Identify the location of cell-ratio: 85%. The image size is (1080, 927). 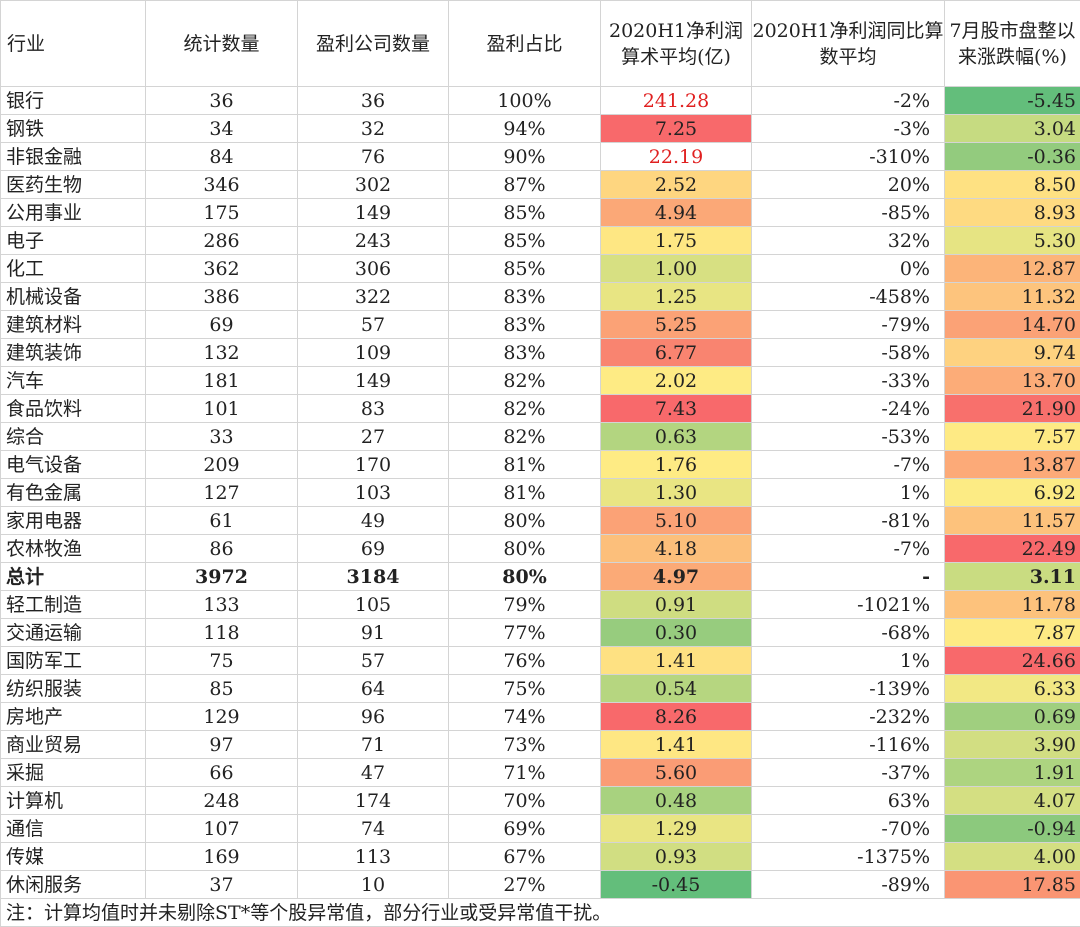
(525, 269).